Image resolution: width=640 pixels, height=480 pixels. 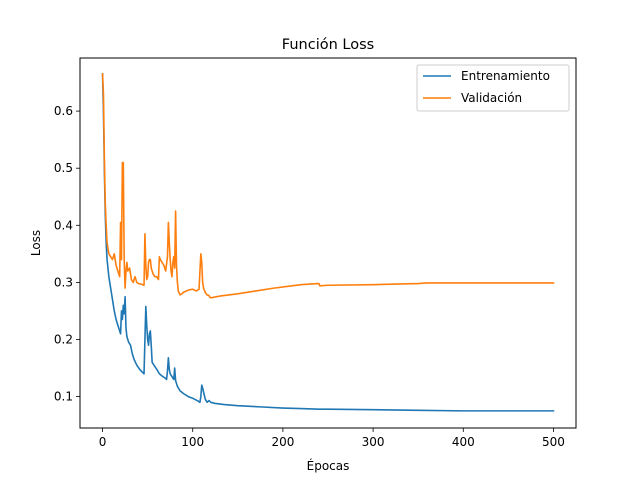 I want to click on y-tick-label: 0.2, so click(x=63, y=339).